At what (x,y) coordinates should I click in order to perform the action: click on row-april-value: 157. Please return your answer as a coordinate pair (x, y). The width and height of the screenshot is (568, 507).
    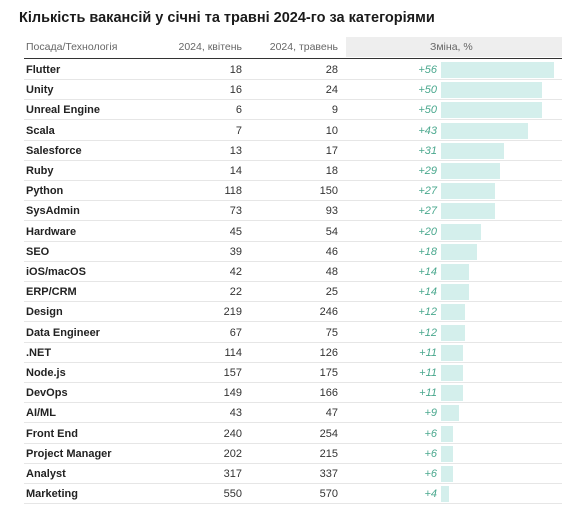
    Looking at the image, I should click on (232, 373).